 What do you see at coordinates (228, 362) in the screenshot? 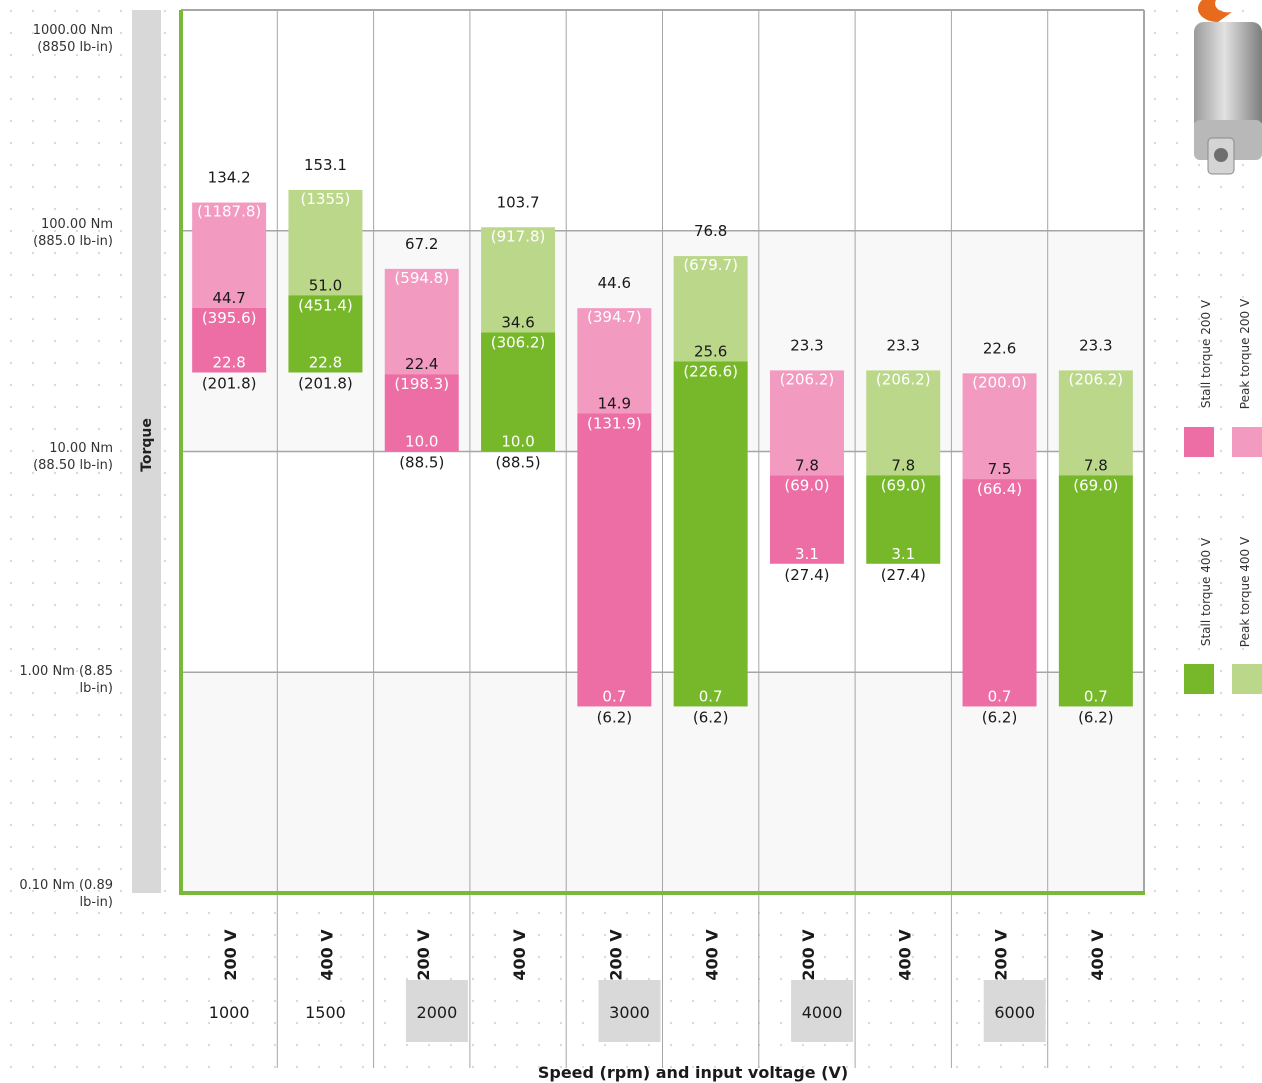
I see `stall-min-value-label: 22.8` at bounding box center [228, 362].